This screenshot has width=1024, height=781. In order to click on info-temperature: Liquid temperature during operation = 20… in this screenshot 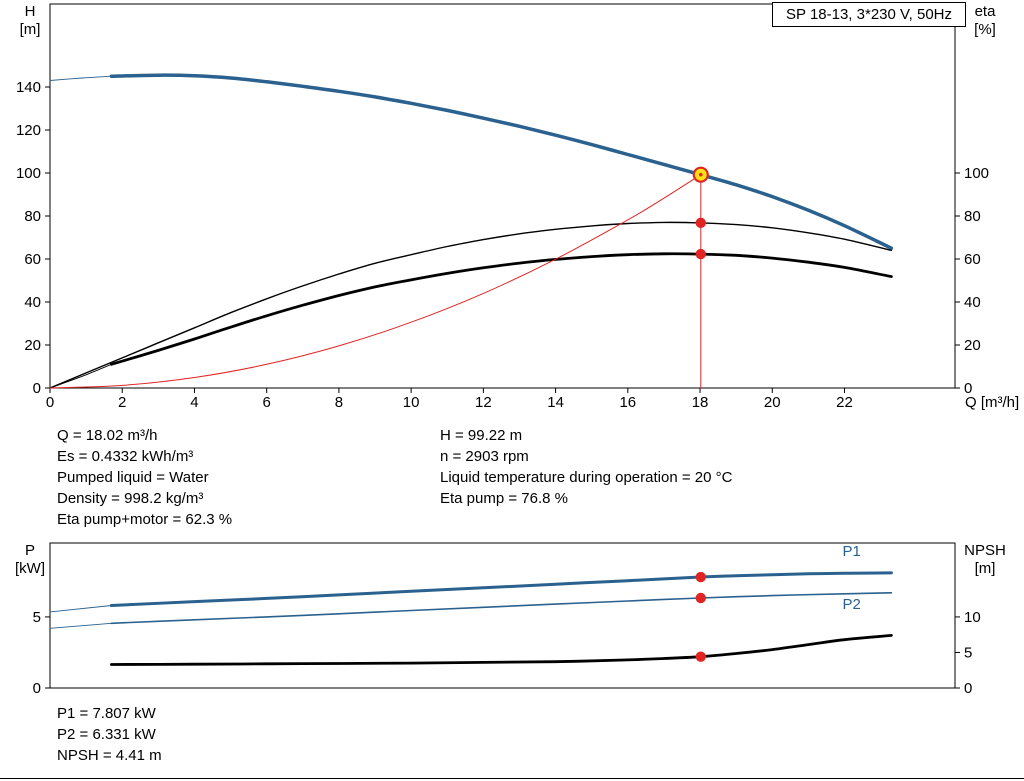, I will do `click(586, 477)`.